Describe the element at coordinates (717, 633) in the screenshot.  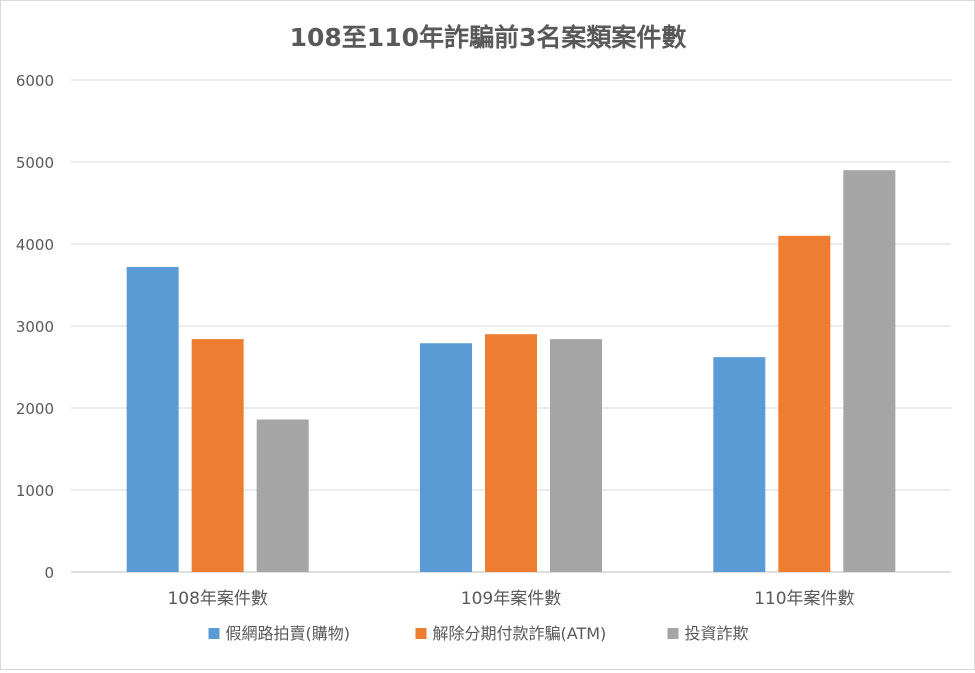
I see `legend-label: 投資詐欺` at that location.